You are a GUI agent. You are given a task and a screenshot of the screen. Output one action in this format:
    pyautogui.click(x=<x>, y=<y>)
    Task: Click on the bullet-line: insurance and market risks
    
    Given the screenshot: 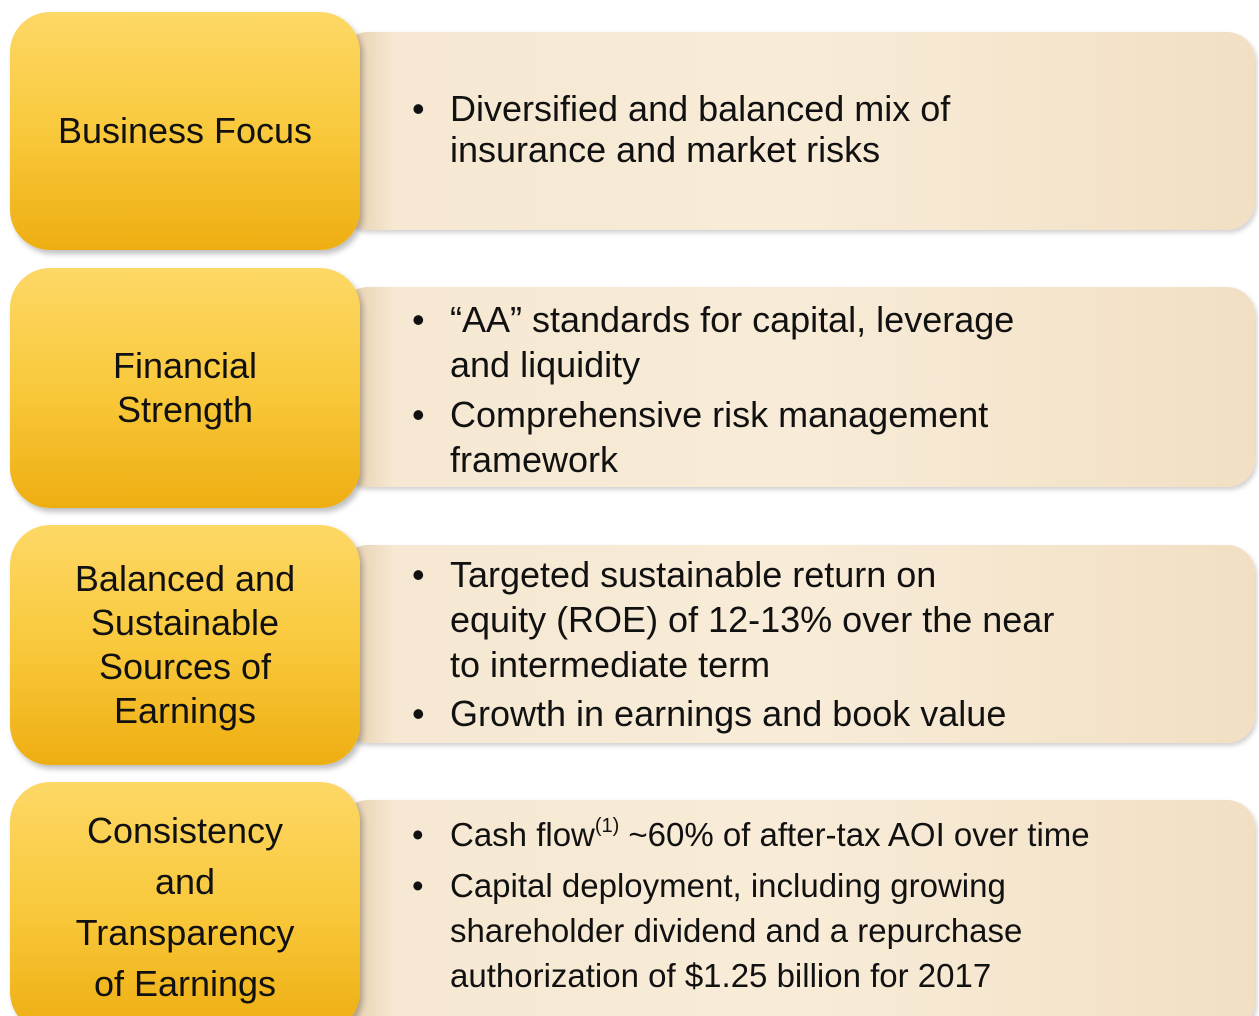 What is the action you would take?
    pyautogui.click(x=665, y=149)
    